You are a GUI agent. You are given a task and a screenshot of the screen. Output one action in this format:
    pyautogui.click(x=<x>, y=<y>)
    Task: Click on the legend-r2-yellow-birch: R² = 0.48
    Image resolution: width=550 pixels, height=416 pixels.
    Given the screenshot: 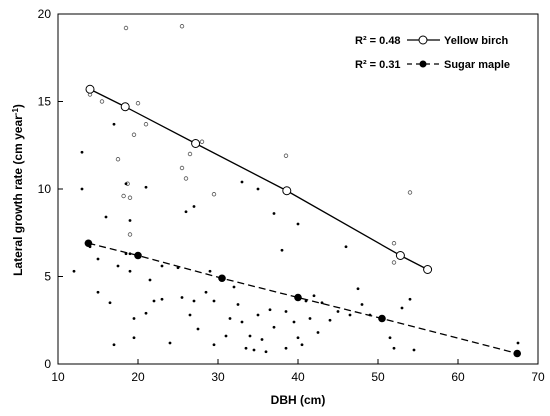 What is the action you would take?
    pyautogui.click(x=378, y=41)
    